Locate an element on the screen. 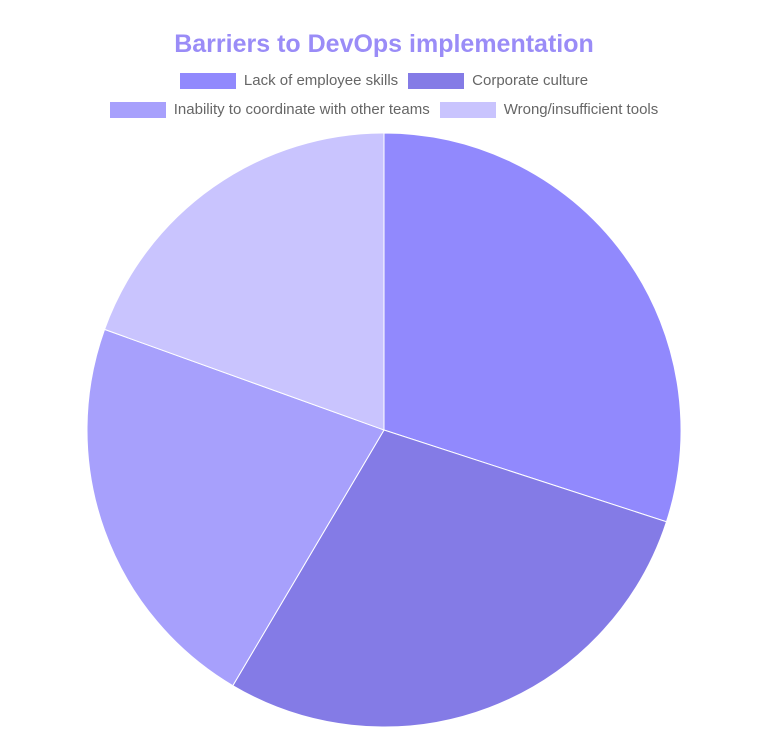 The height and width of the screenshot is (746, 768). legend-item-corporate-culture: Corporate culture is located at coordinates (498, 80).